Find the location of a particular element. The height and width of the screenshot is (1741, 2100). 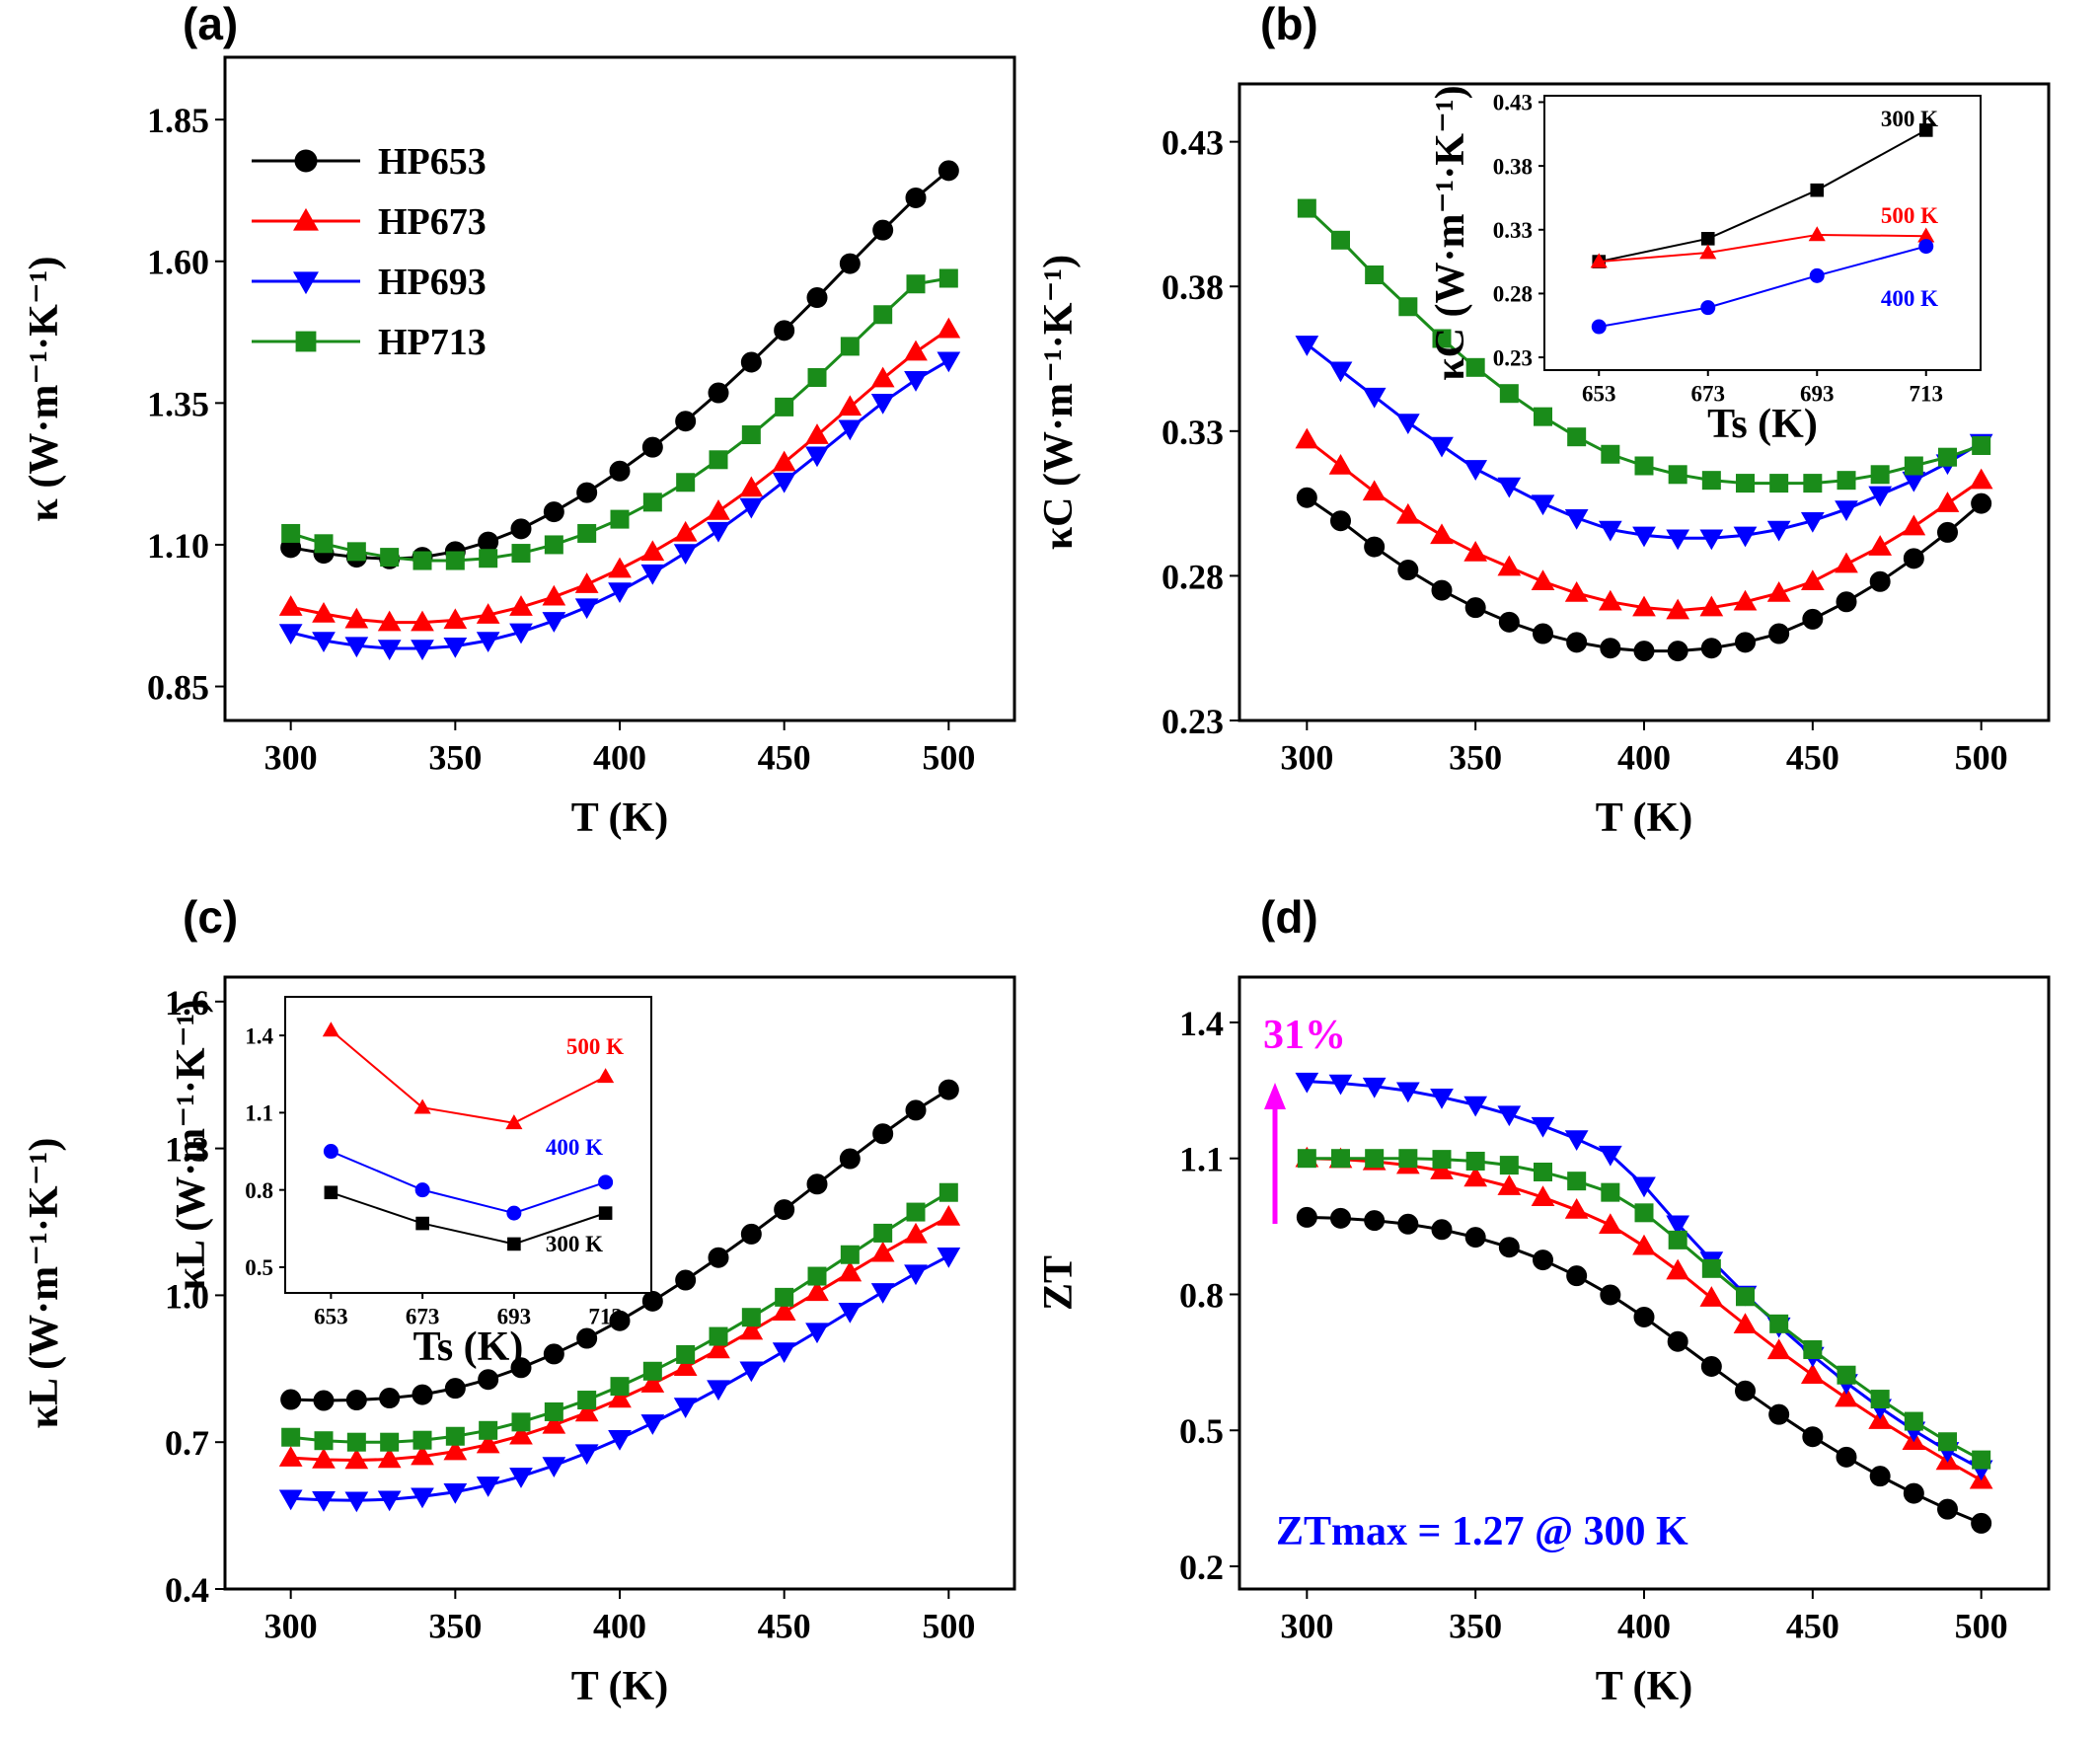

panel-c-xtick-label: 450 is located at coordinates (784, 1626).